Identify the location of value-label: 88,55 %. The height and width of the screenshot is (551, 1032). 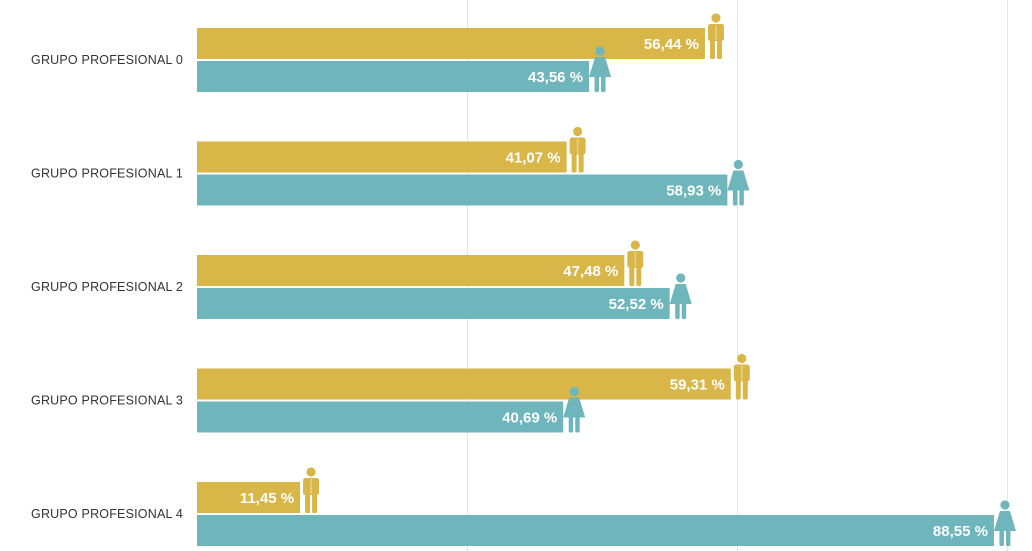
(960, 531).